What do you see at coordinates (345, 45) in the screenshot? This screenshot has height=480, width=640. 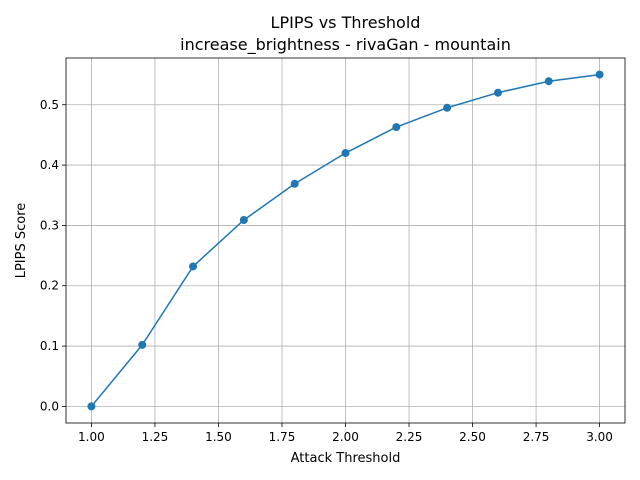 I see `chart-subtitle: increase_brightness - rivaGan - mountain` at bounding box center [345, 45].